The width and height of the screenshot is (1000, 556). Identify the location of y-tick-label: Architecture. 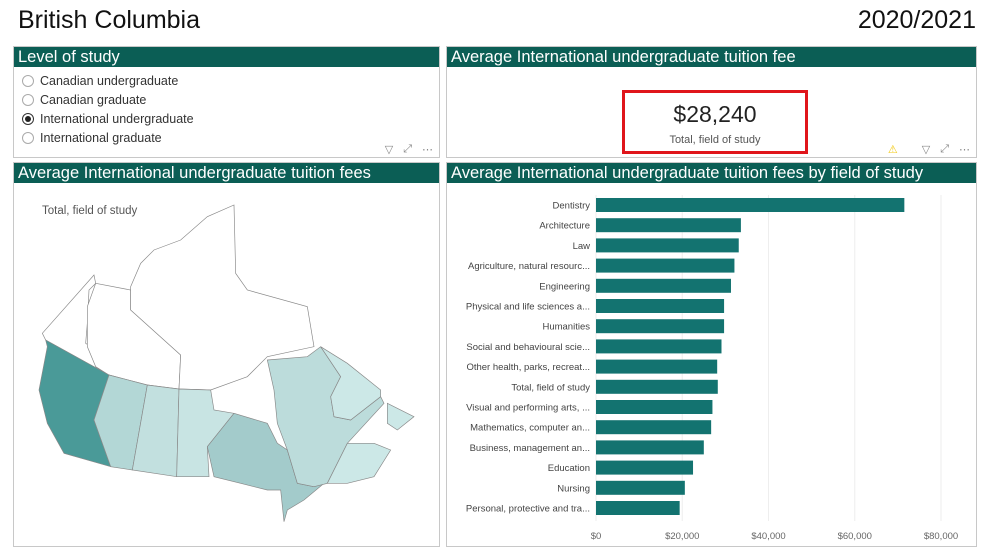
(564, 226).